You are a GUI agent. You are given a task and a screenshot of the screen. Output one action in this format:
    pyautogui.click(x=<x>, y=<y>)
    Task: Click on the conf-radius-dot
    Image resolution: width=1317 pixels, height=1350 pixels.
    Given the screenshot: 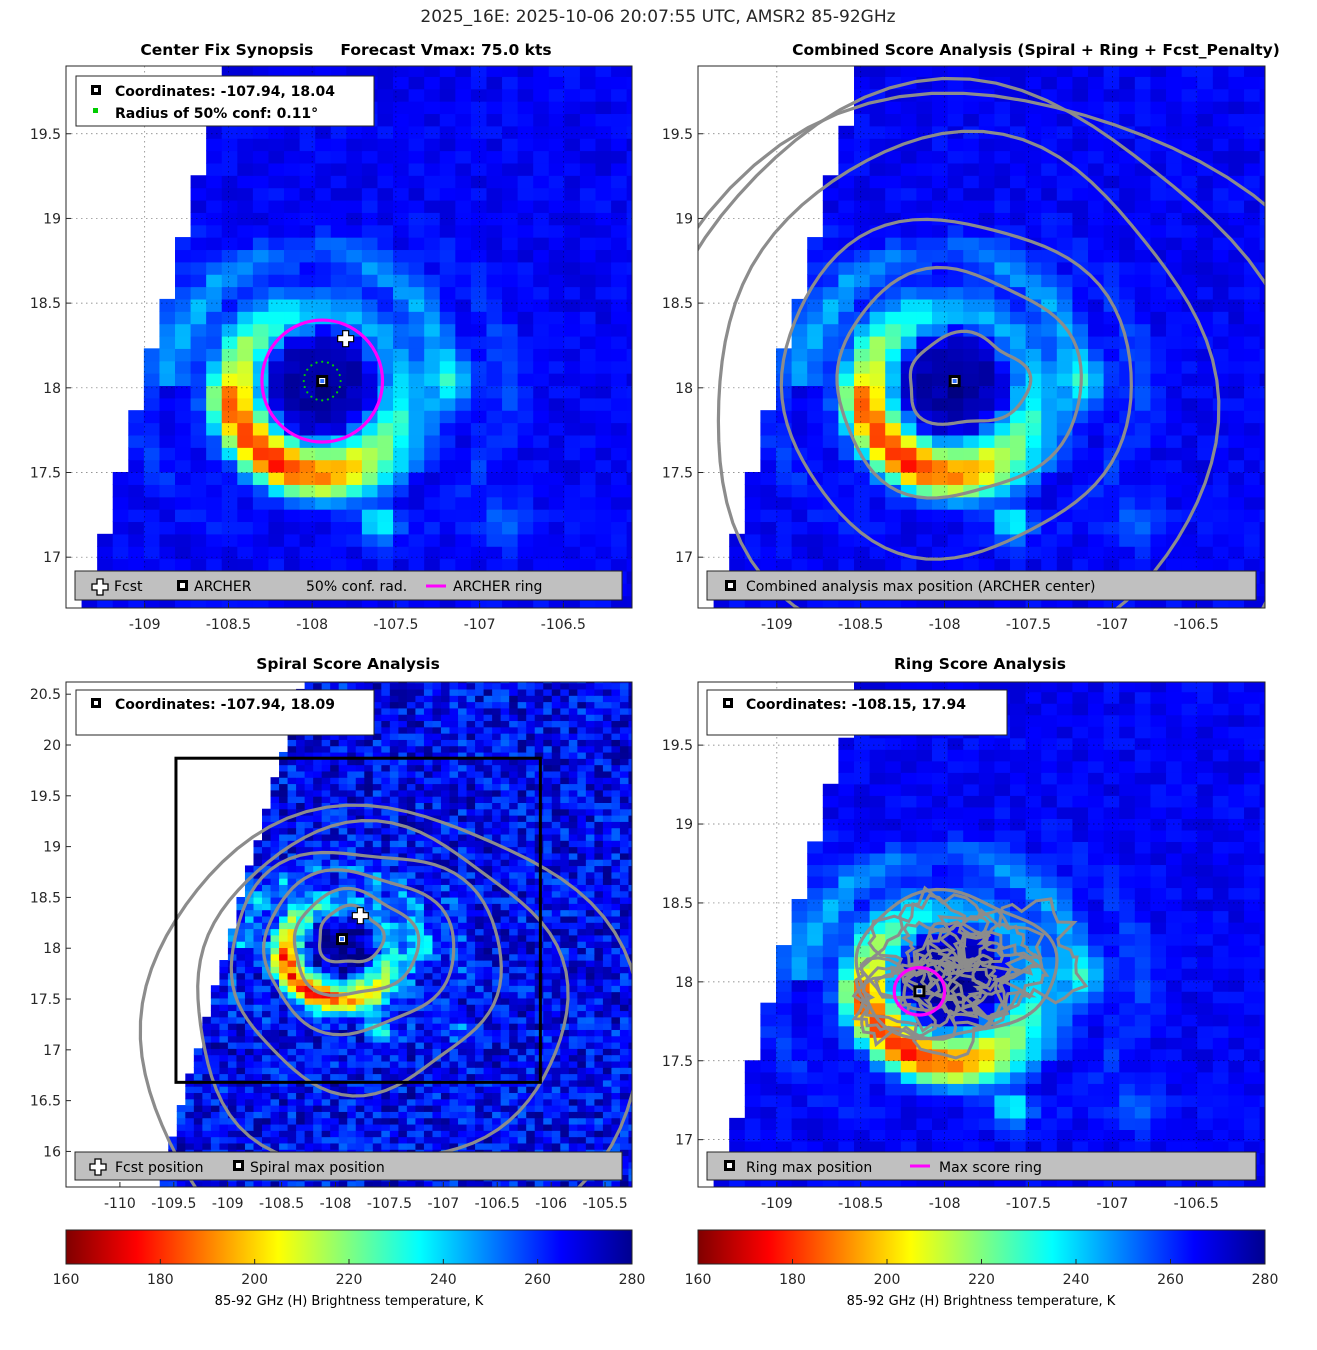 What is the action you would take?
    pyautogui.click(x=327, y=362)
    